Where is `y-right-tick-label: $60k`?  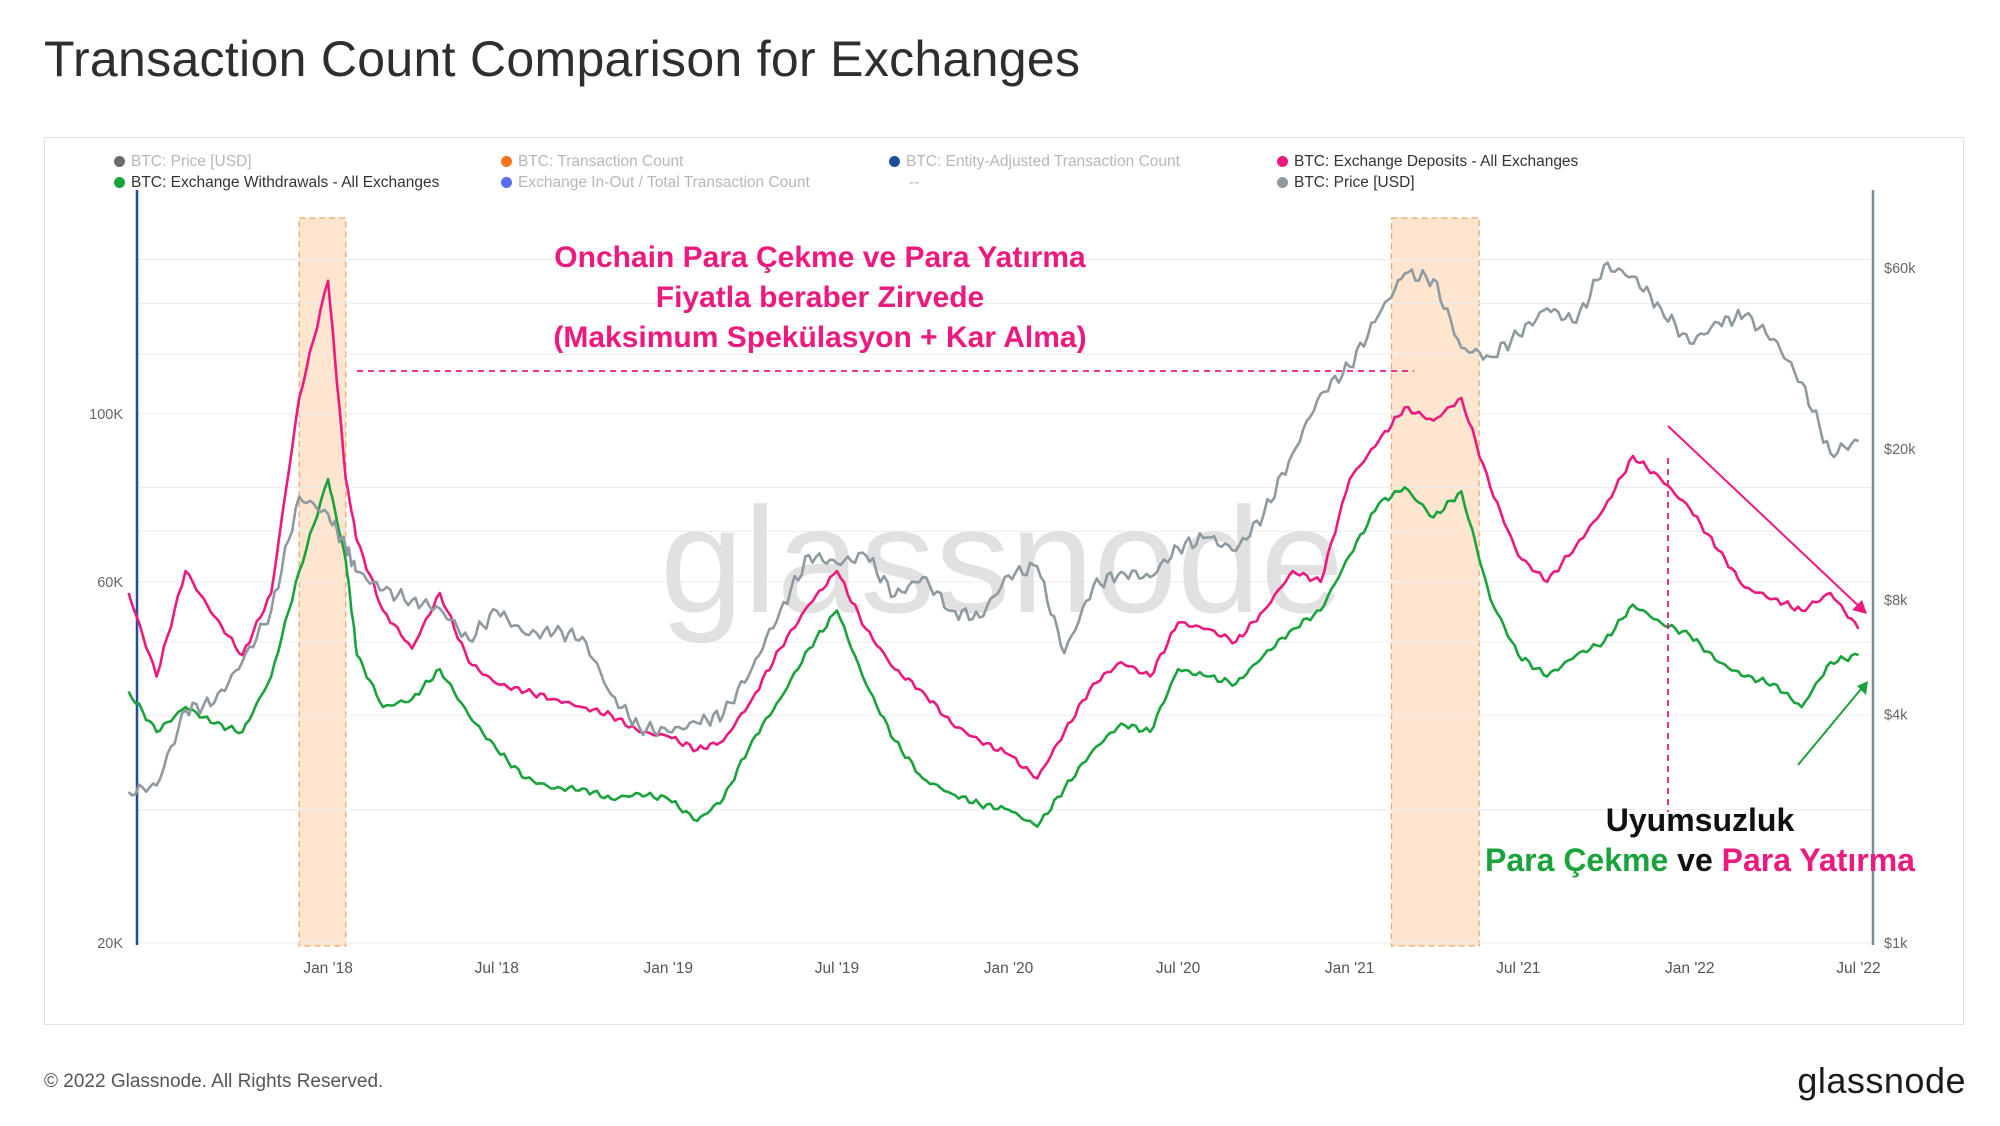 y-right-tick-label: $60k is located at coordinates (1900, 269).